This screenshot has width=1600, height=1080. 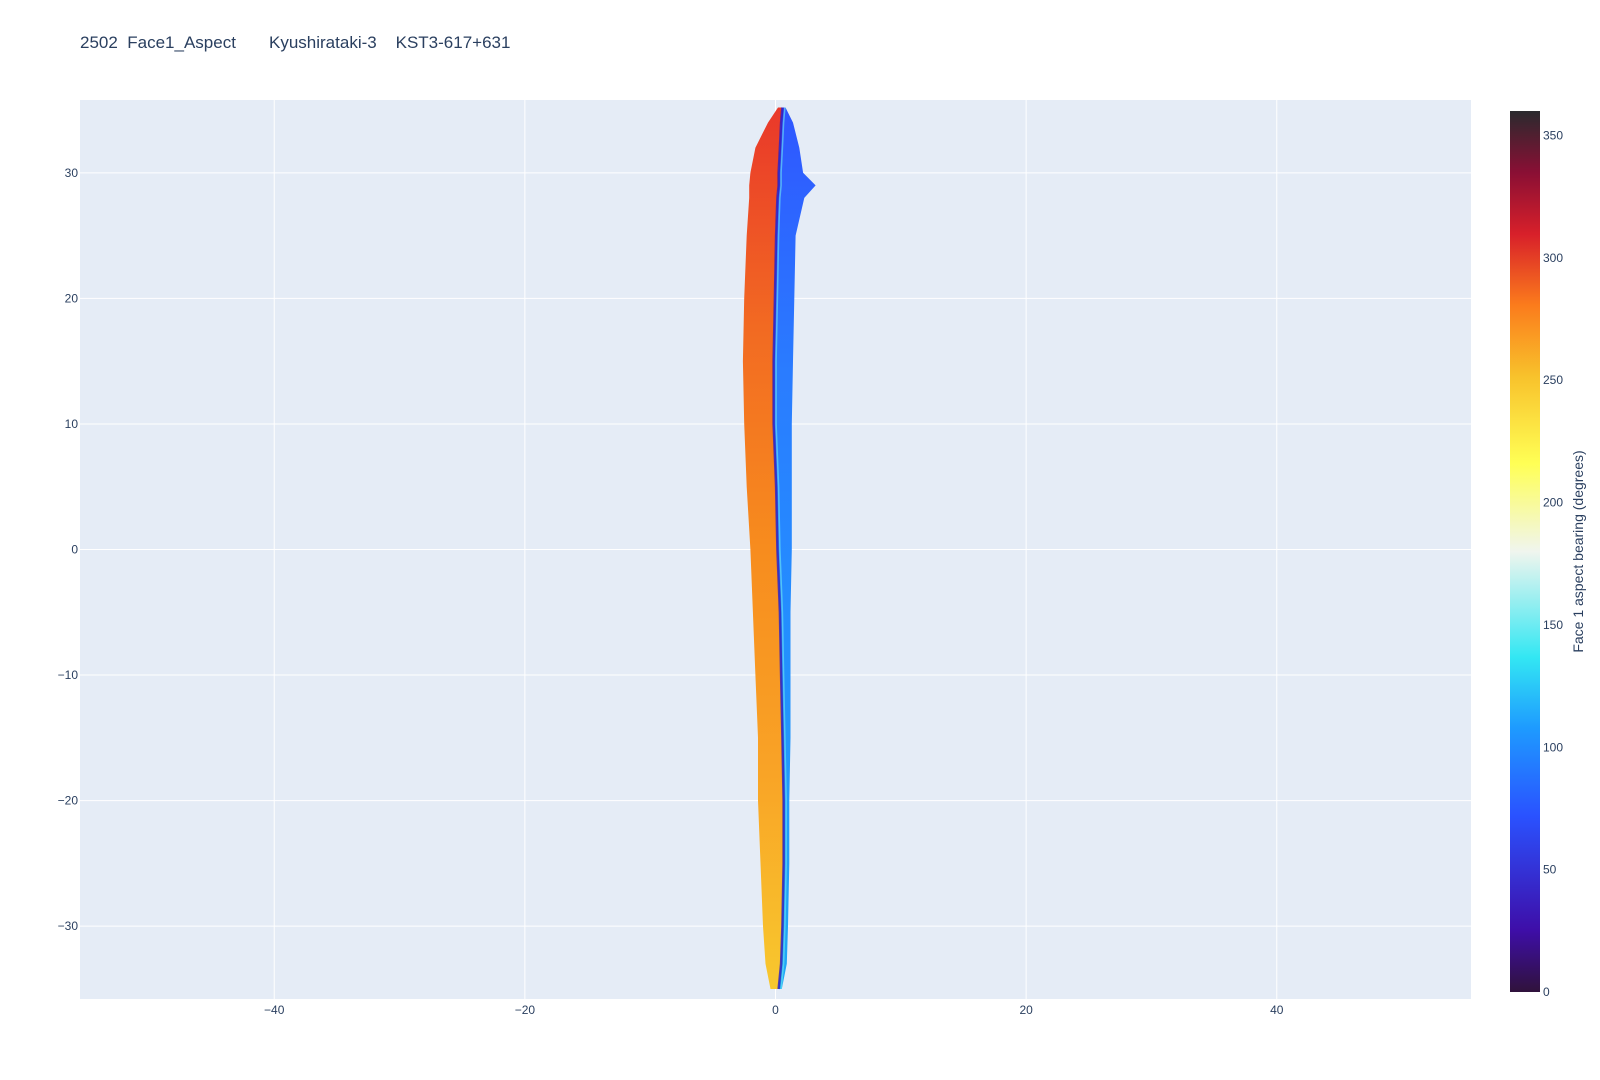 I want to click on colorbar-tick-label: 150, so click(x=1553, y=625).